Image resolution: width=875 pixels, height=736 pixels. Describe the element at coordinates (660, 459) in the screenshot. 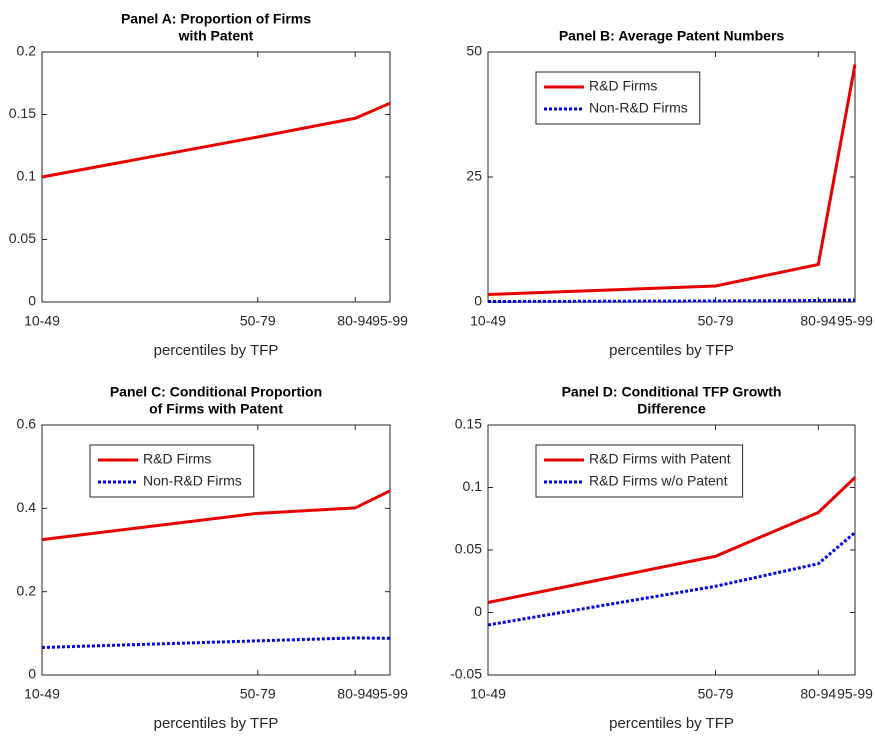

I see `legend-label: R&D Firms with Patent` at that location.